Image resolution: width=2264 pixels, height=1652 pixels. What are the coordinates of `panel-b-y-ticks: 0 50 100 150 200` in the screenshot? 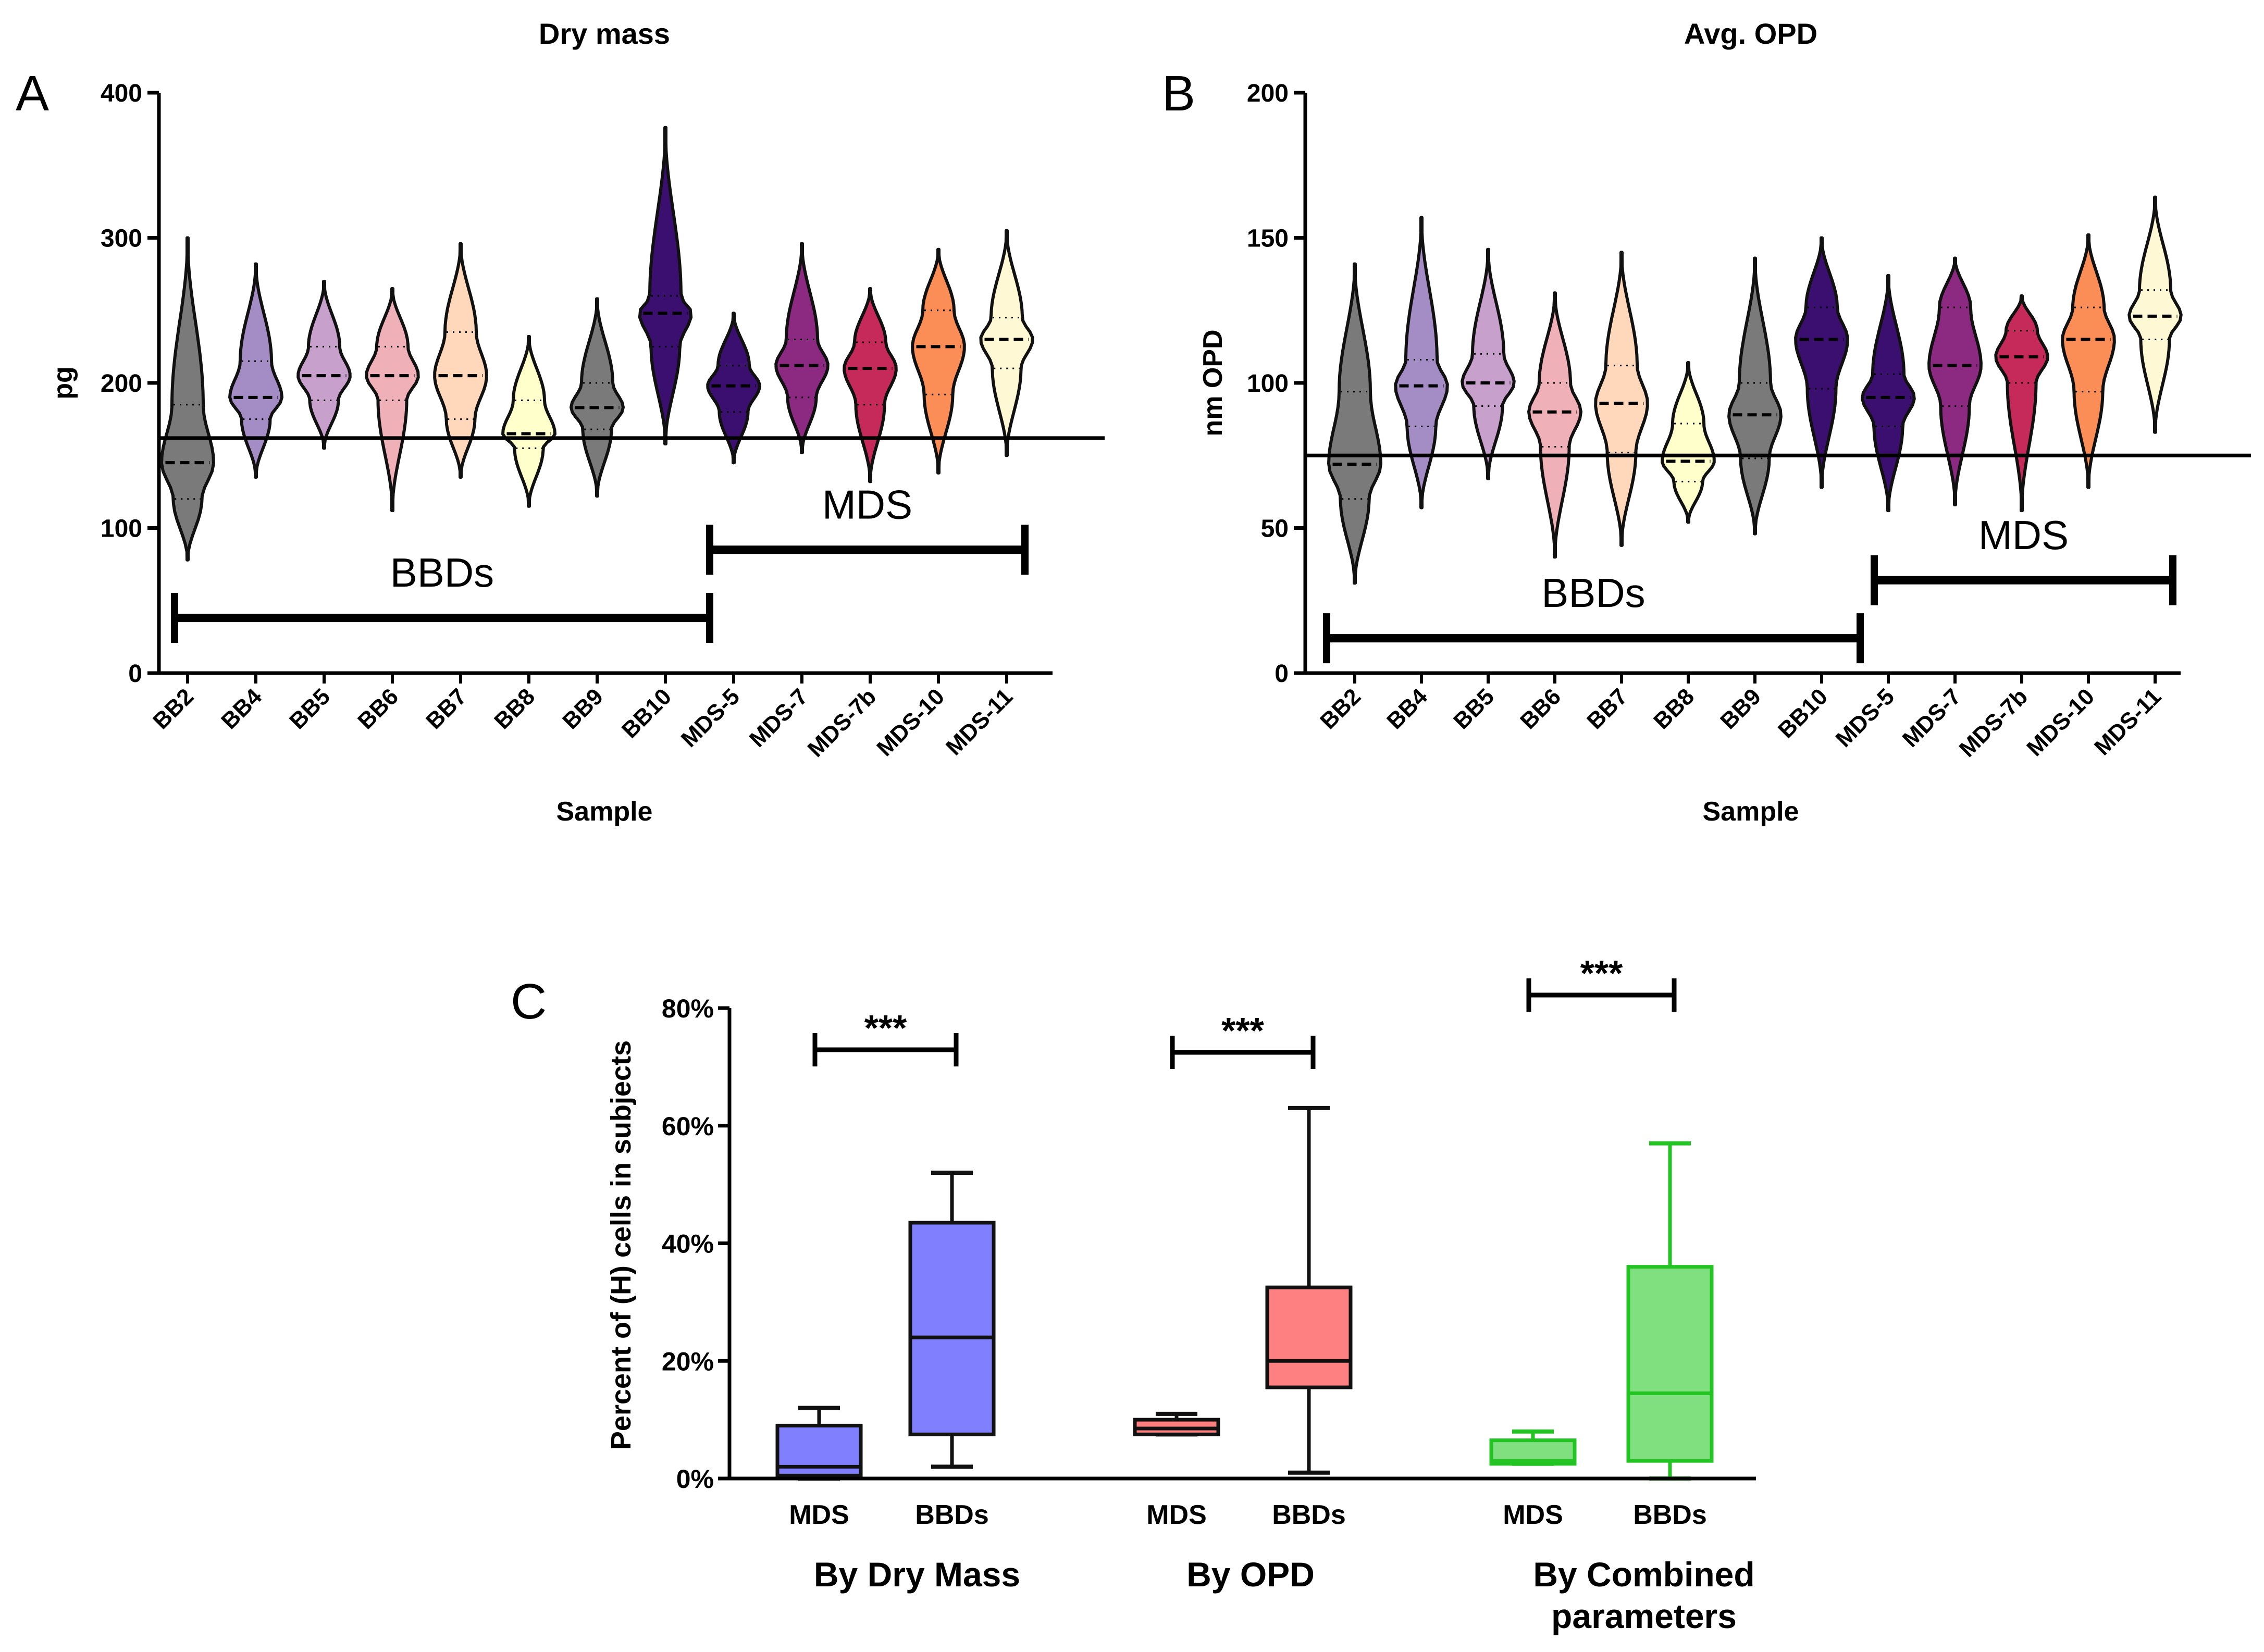 It's located at (1277, 384).